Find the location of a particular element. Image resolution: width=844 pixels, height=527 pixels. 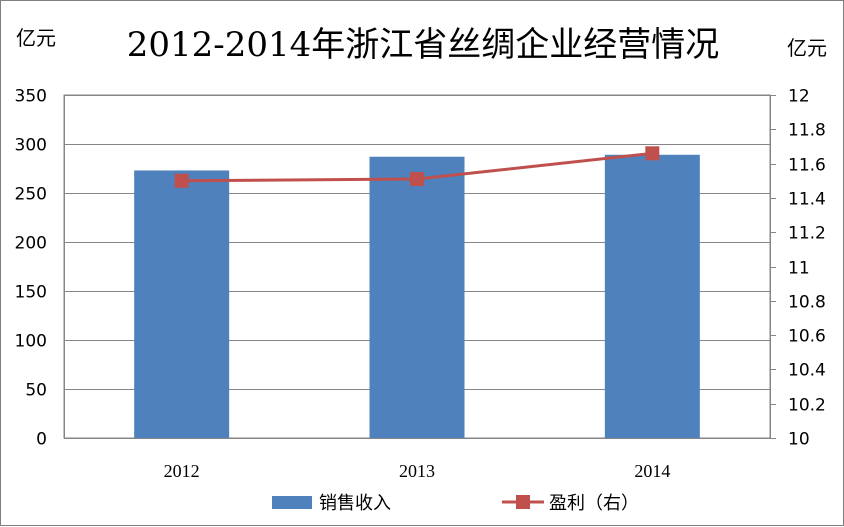

right-axis-tick-label: 11 is located at coordinates (799, 269).